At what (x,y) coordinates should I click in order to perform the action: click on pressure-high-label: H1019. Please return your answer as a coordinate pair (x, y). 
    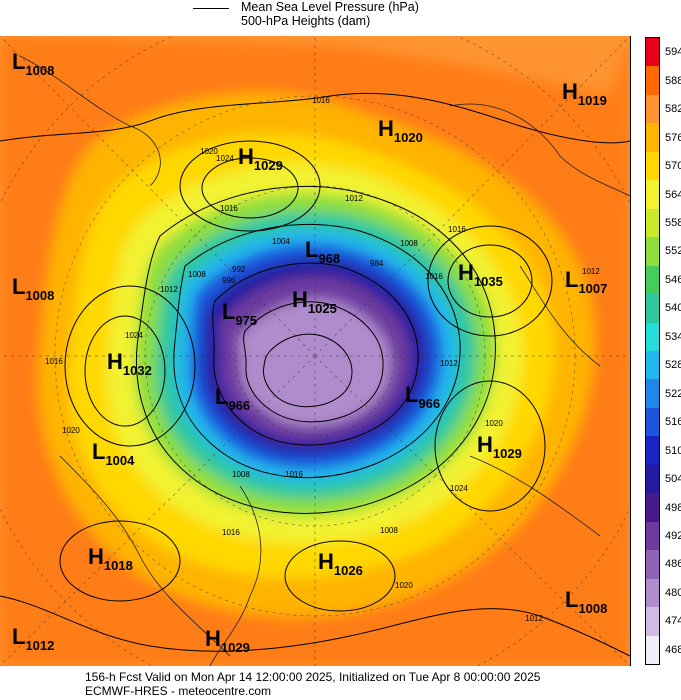
    Looking at the image, I should click on (584, 94).